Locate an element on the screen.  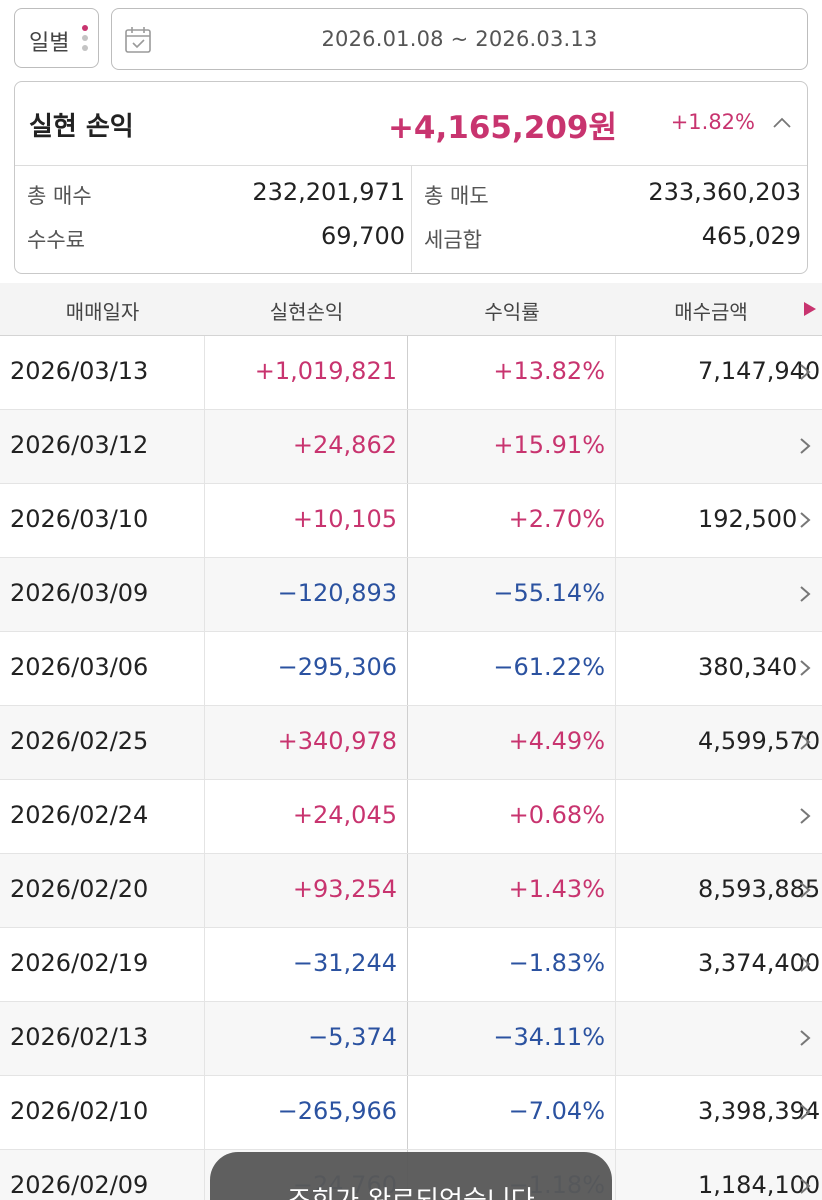
buy-amount-cell: 3,398,394 is located at coordinates (719, 1112).